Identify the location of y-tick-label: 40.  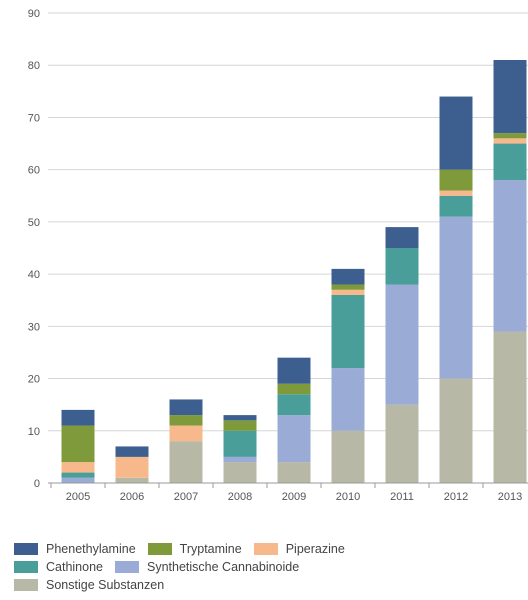
(34, 275).